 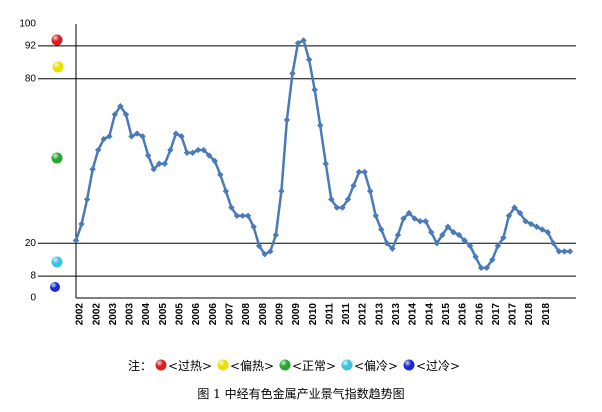 I want to click on legend-label: <过冷>, so click(x=438, y=366).